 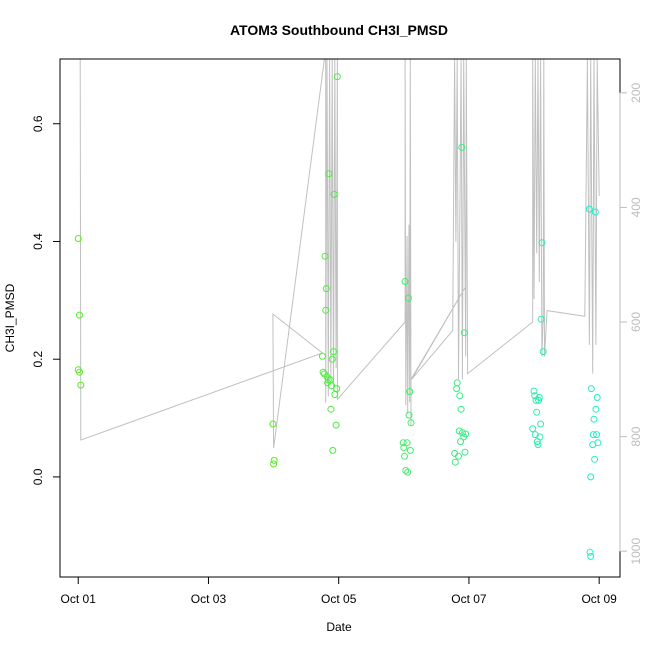 What do you see at coordinates (339, 599) in the screenshot?
I see `x-tick-label: Oct 05` at bounding box center [339, 599].